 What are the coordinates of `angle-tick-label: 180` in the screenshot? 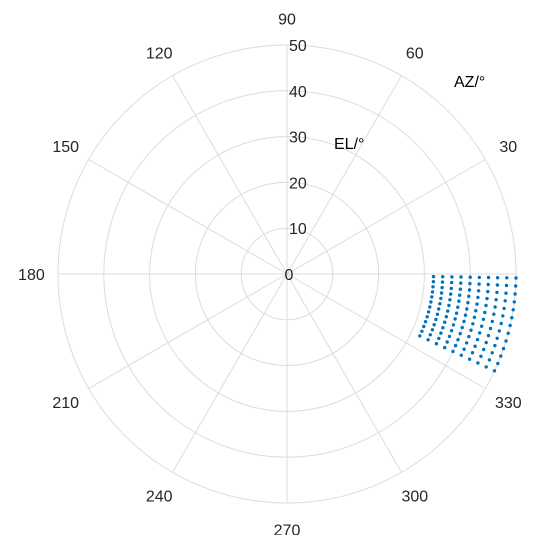 It's located at (31, 275).